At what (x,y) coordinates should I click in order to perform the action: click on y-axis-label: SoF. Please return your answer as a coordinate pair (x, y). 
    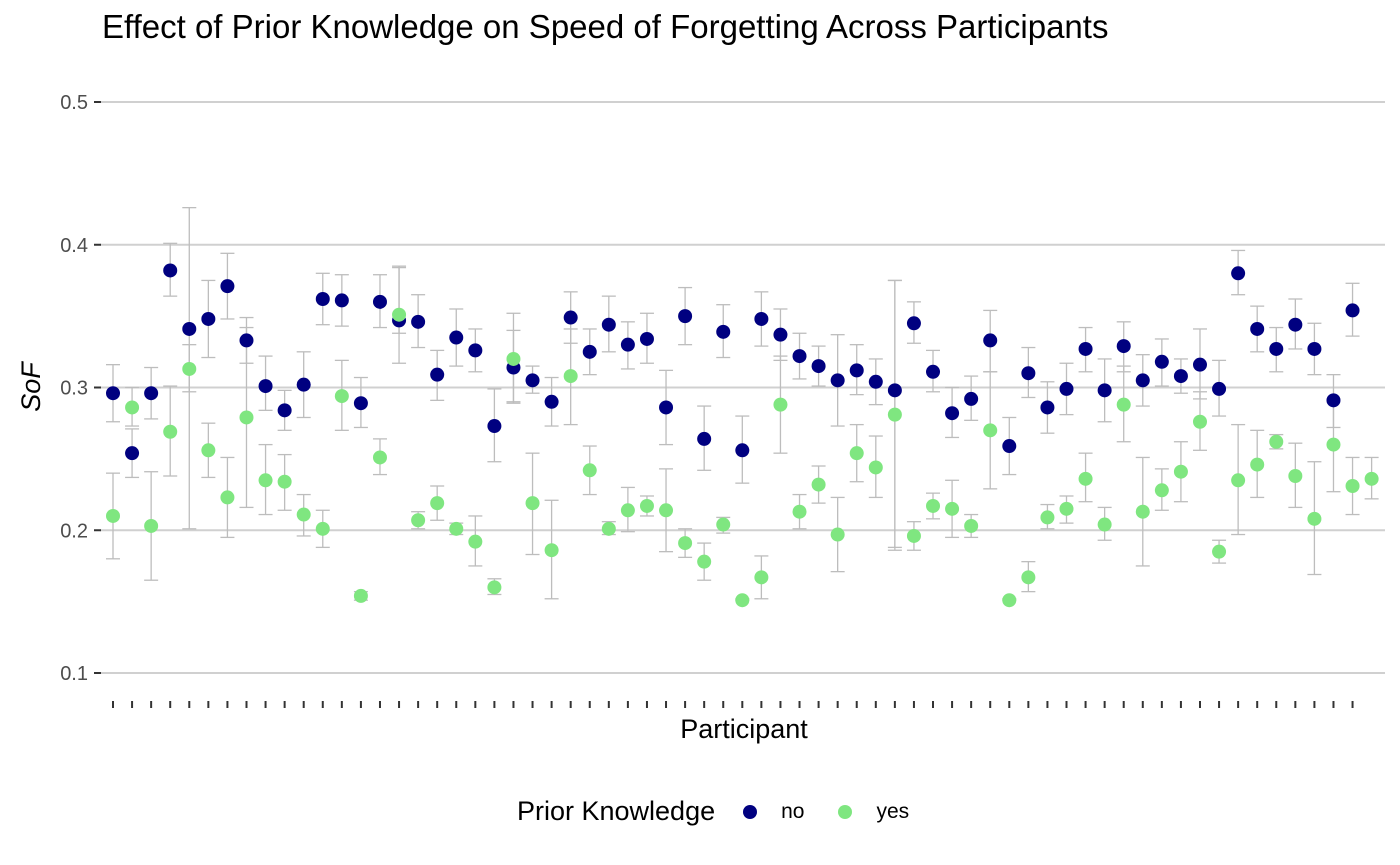
    Looking at the image, I should click on (31, 386).